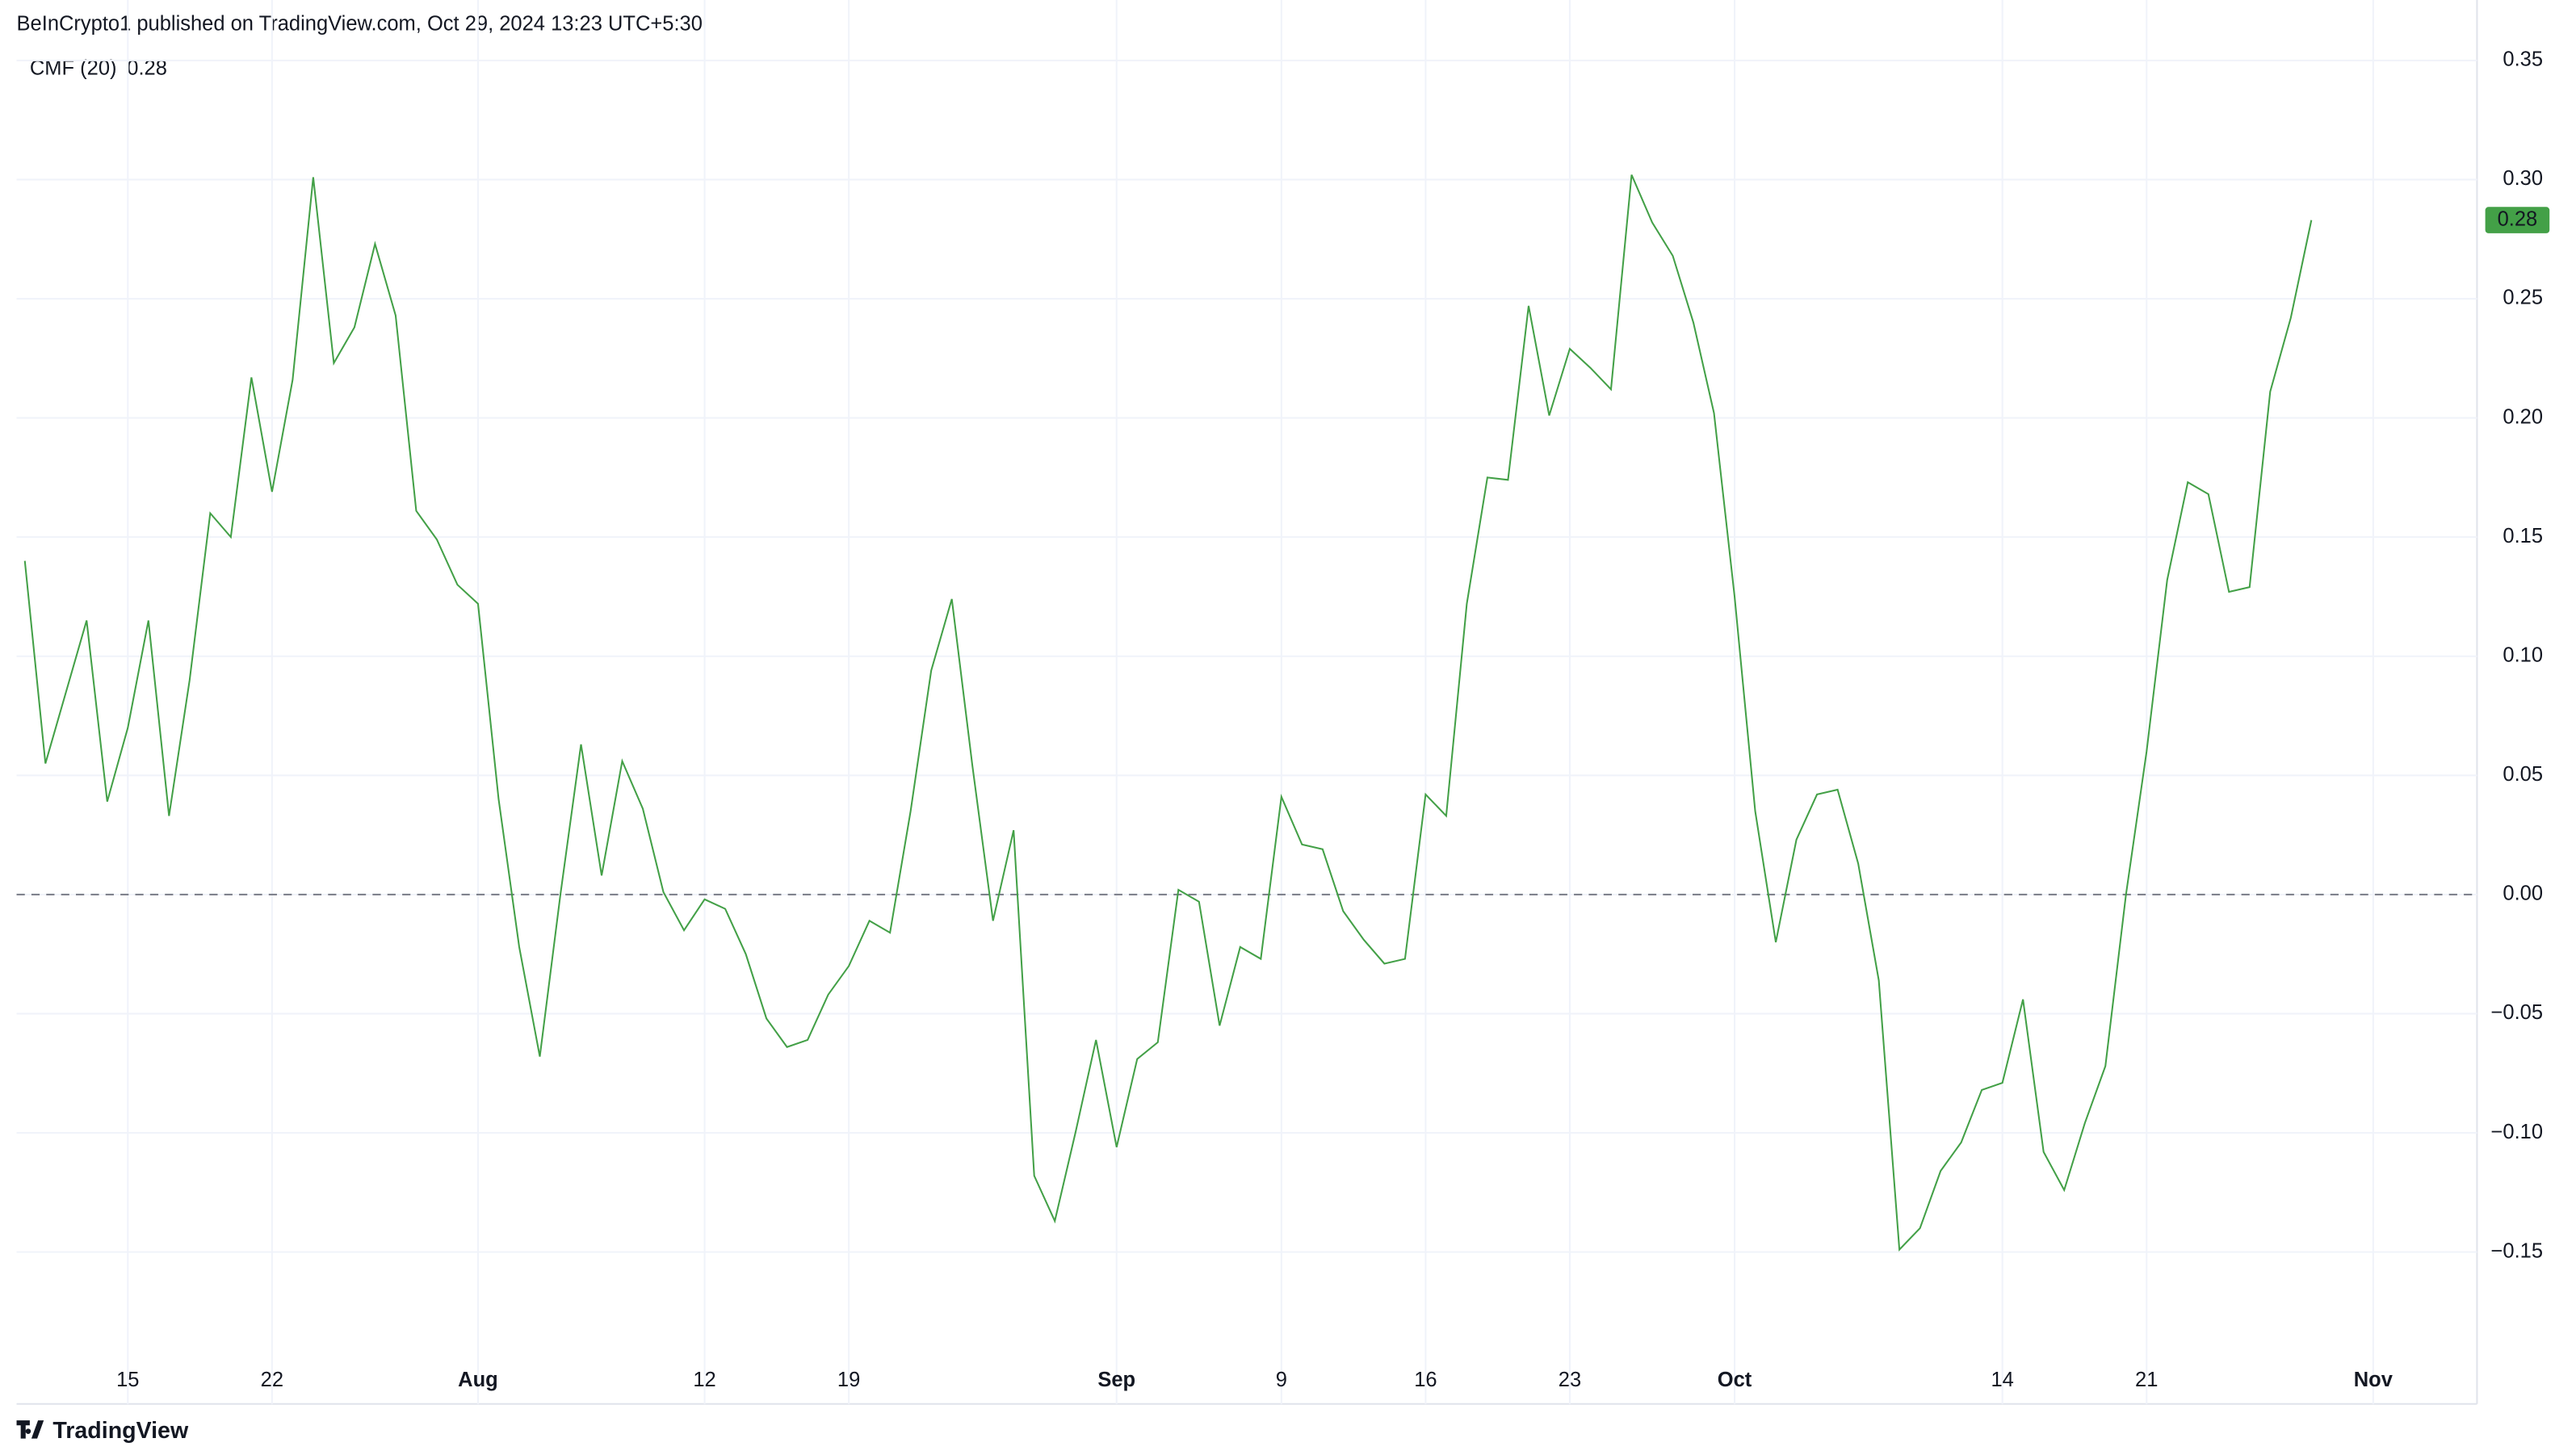 The image size is (2576, 1455). I want to click on x-tick-label: Nov, so click(2373, 1380).